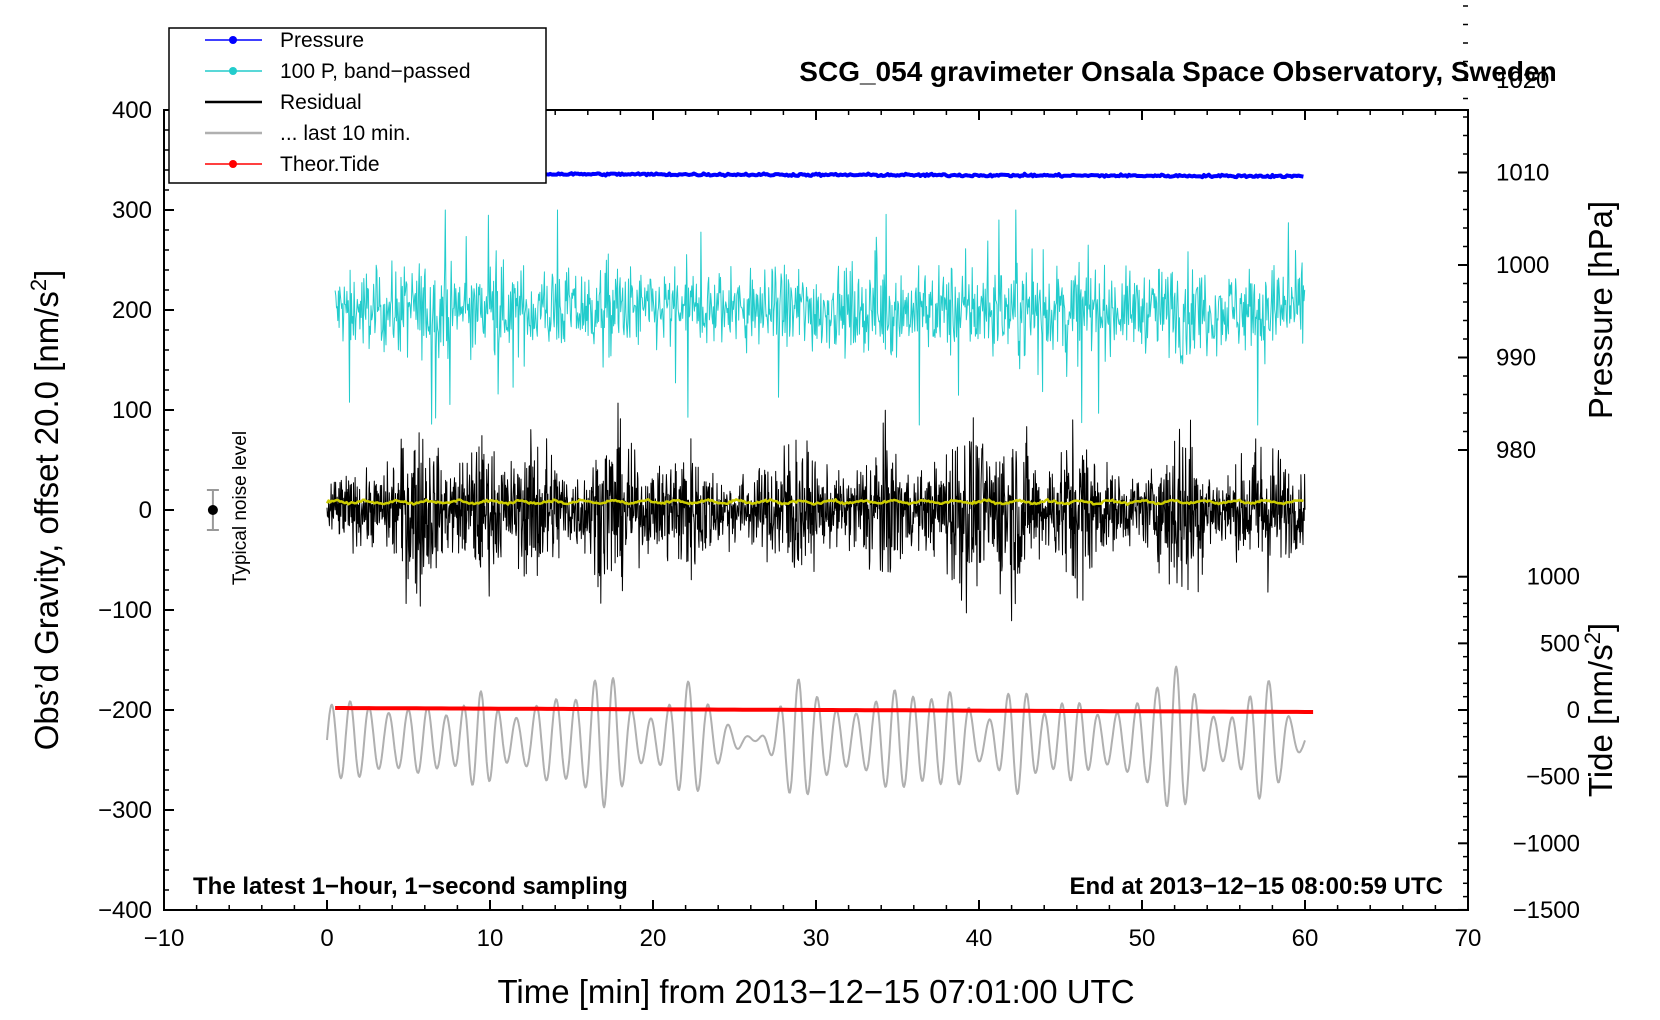 This screenshot has height=1020, width=1660. Describe the element at coordinates (125, 710) in the screenshot. I see `y-tick-label: −200` at that location.